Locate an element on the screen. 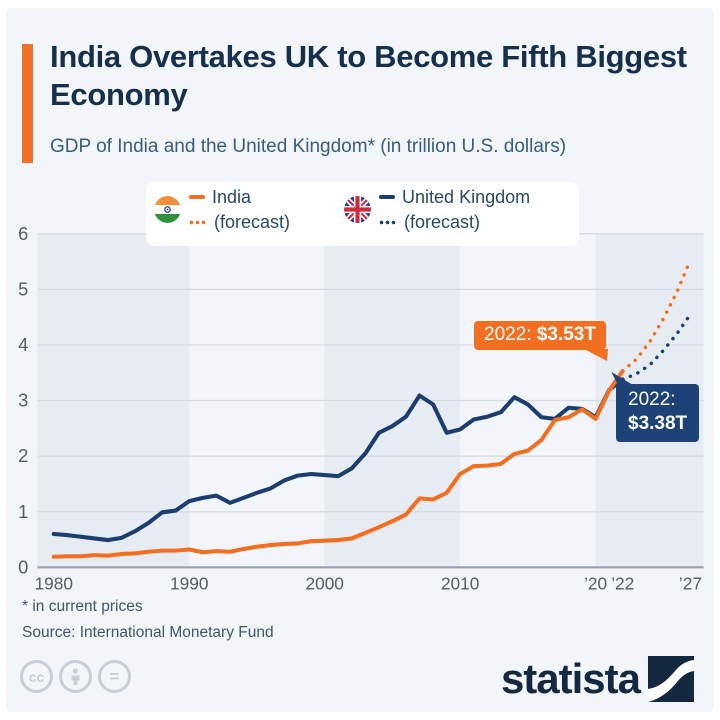  statista-wordmark: statista is located at coordinates (570, 678).